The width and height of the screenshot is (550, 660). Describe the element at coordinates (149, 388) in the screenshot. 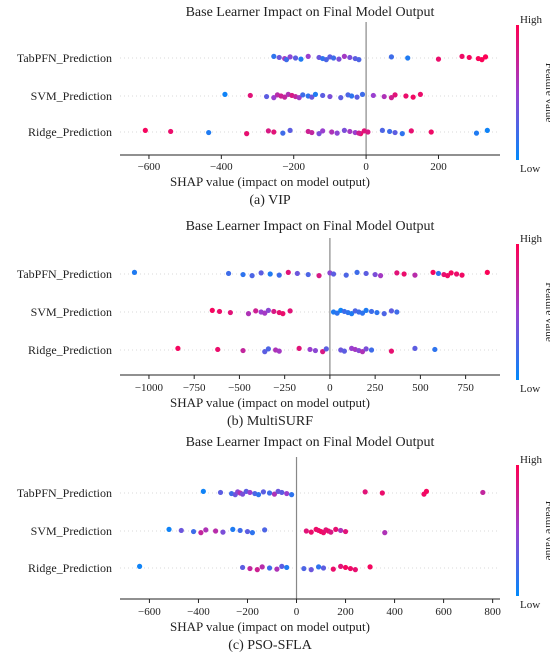

I see `x-tick-label: −1000` at that location.